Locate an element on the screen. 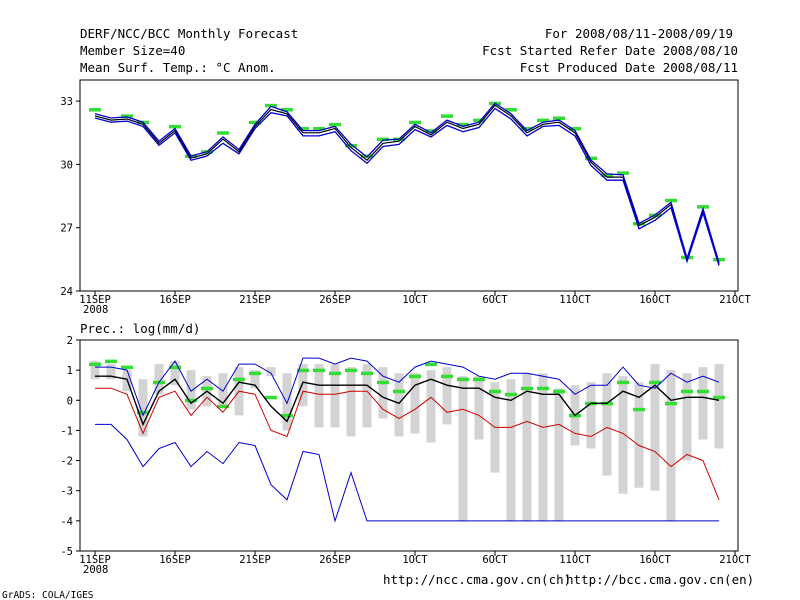 The height and width of the screenshot is (600, 800). url-ch-link: http://ncc.cma.gov.cn(ch) is located at coordinates (477, 579).